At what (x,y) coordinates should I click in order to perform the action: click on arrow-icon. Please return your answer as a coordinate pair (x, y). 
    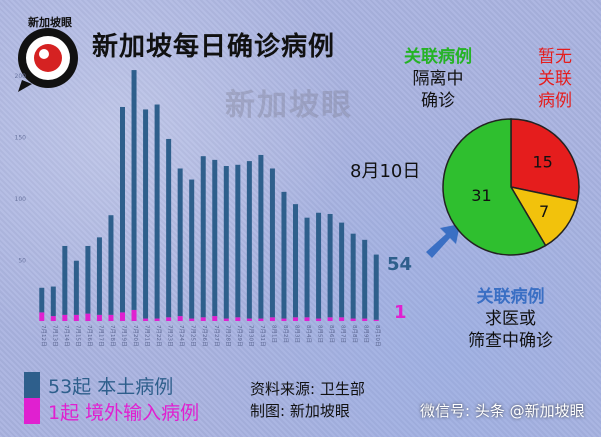
    Looking at the image, I should click on (443, 241).